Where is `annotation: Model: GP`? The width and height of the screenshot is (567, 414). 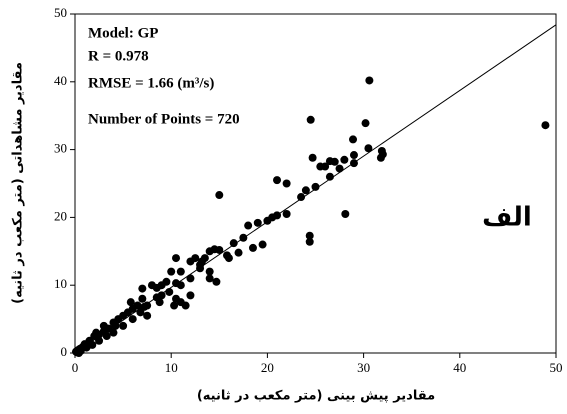
annotation: Model: GP is located at coordinates (123, 33).